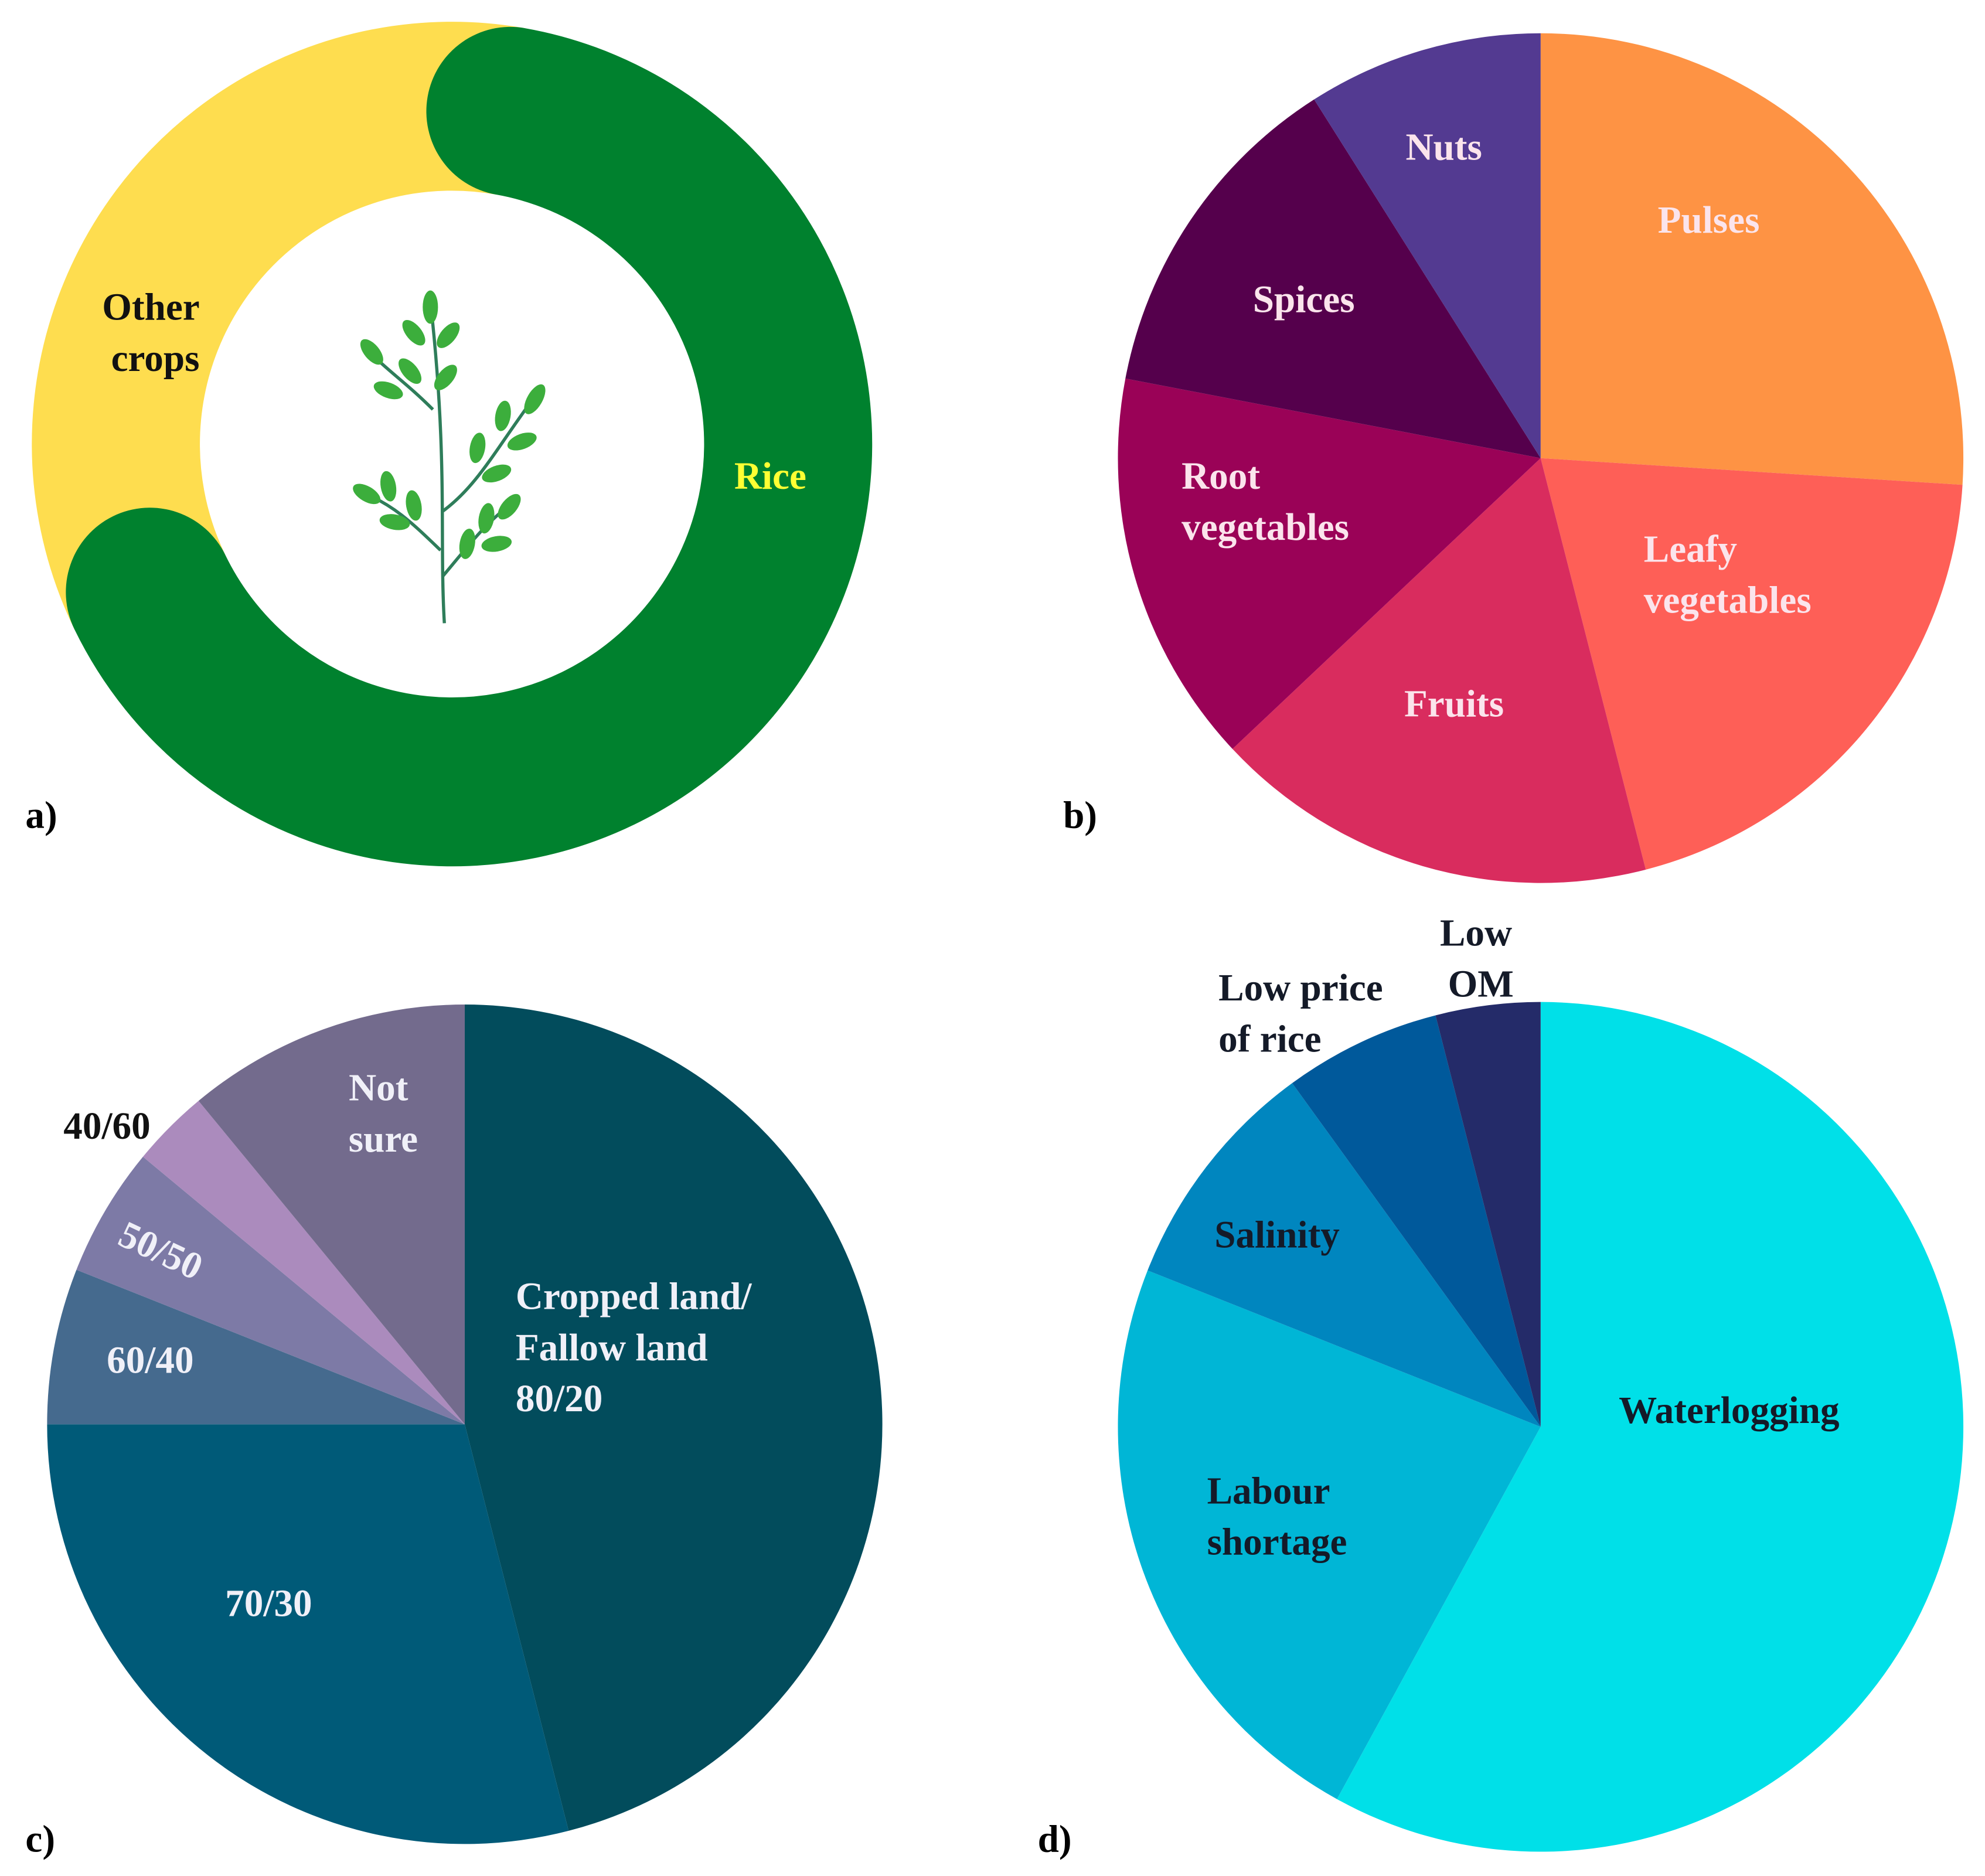 Image resolution: width=1985 pixels, height=1876 pixels. What do you see at coordinates (1480, 959) in the screenshot?
I see `slice-label: Low OM` at bounding box center [1480, 959].